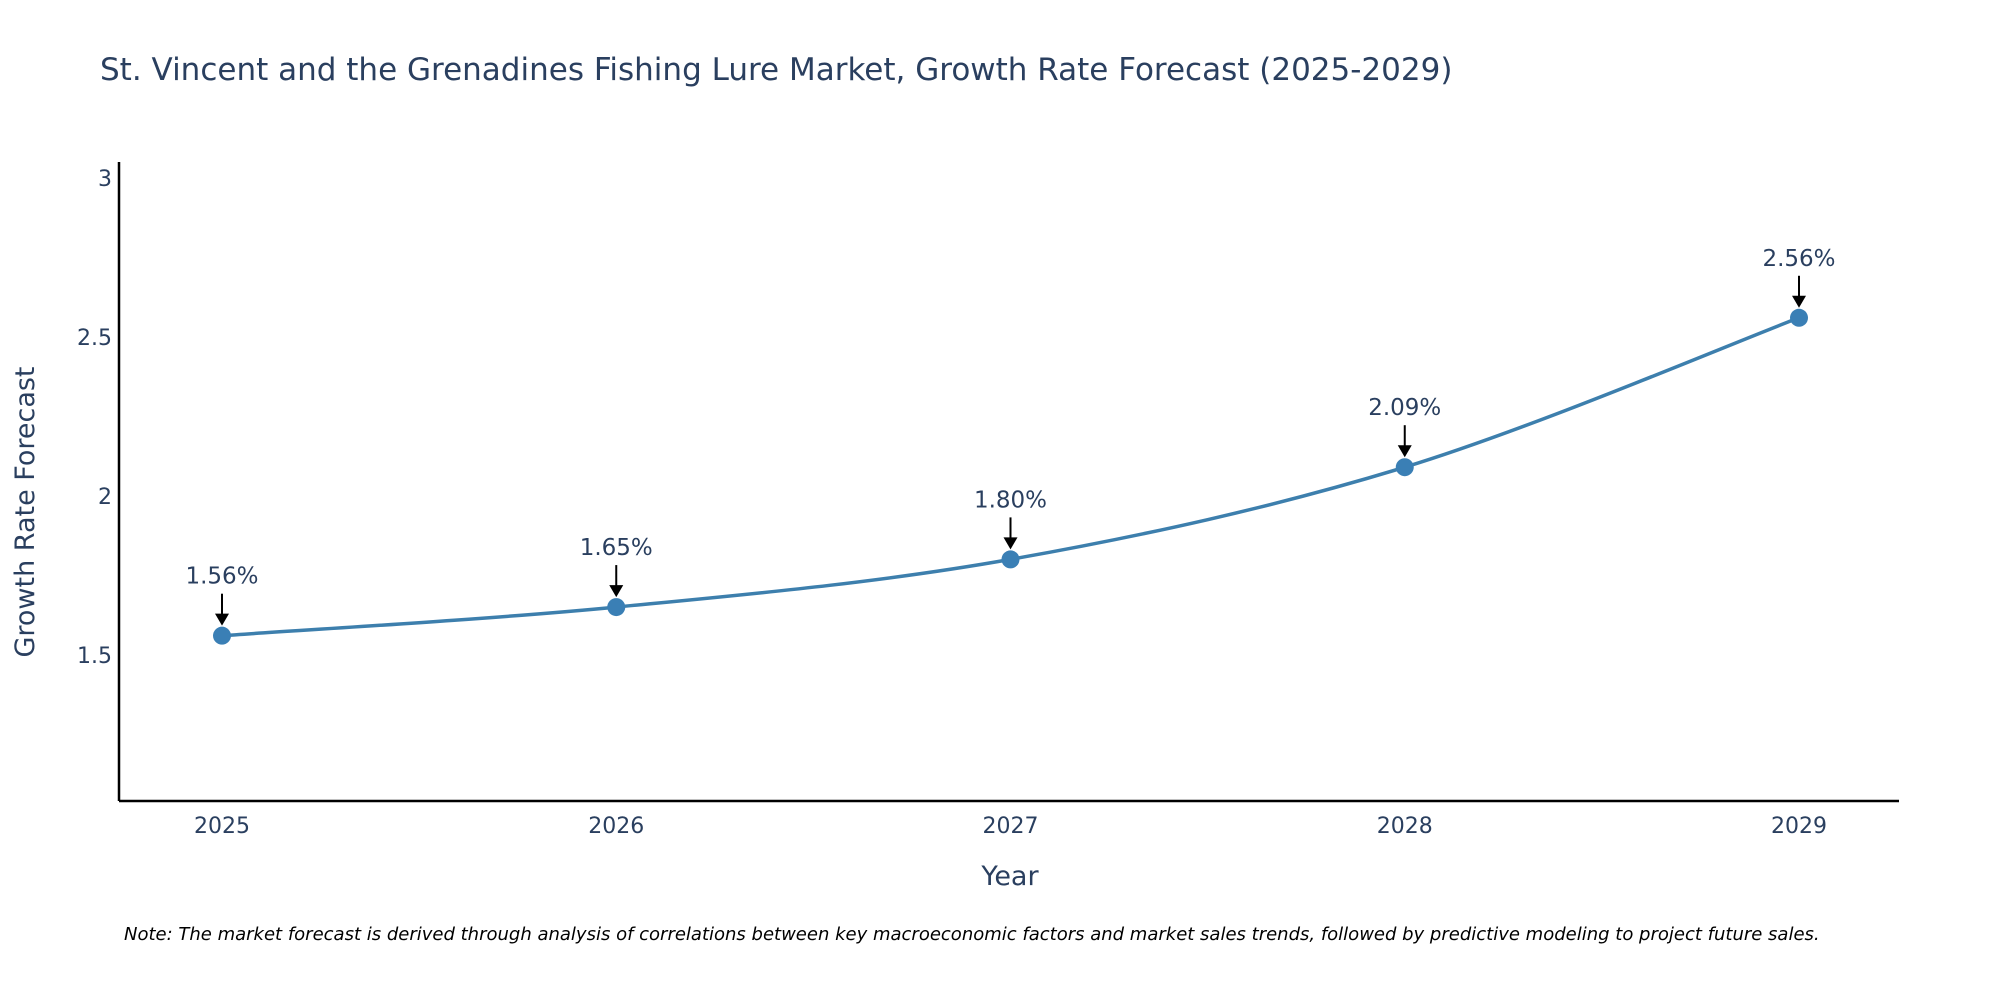 The height and width of the screenshot is (1000, 2000). What do you see at coordinates (1011, 826) in the screenshot?
I see `x-tick-label: 2027` at bounding box center [1011, 826].